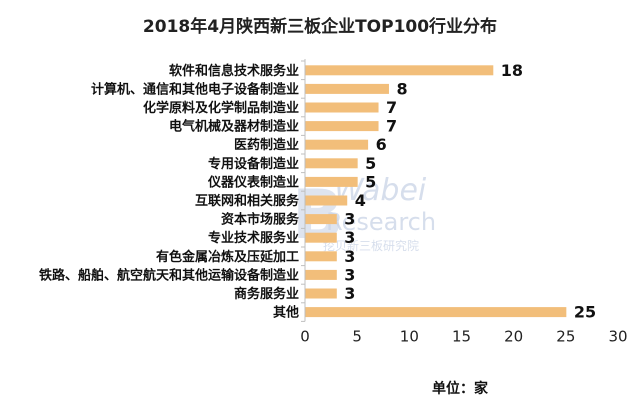 This screenshot has width=640, height=419. What do you see at coordinates (195, 89) in the screenshot?
I see `category-label: 计算机、通信和其他电子设备制造业` at bounding box center [195, 89].